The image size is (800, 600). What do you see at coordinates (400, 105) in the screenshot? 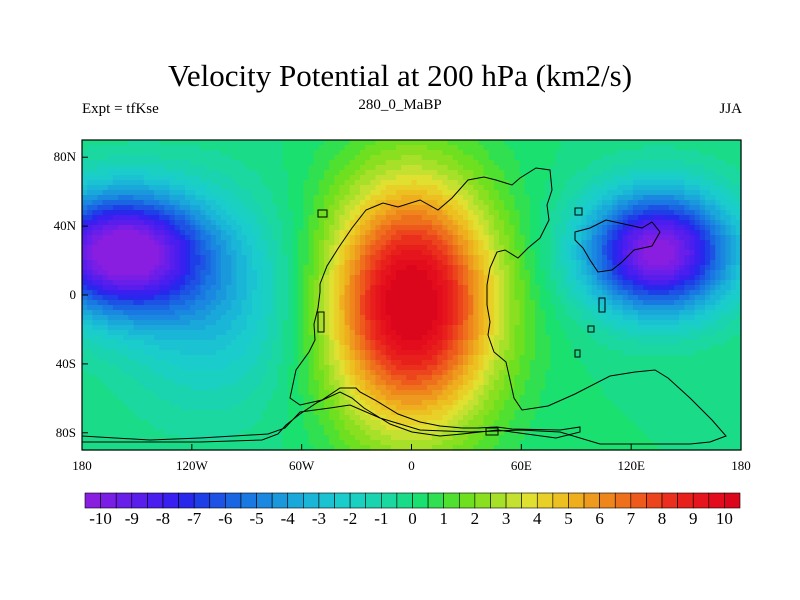
I see `period-label: 280_0_MaBP` at bounding box center [400, 105].